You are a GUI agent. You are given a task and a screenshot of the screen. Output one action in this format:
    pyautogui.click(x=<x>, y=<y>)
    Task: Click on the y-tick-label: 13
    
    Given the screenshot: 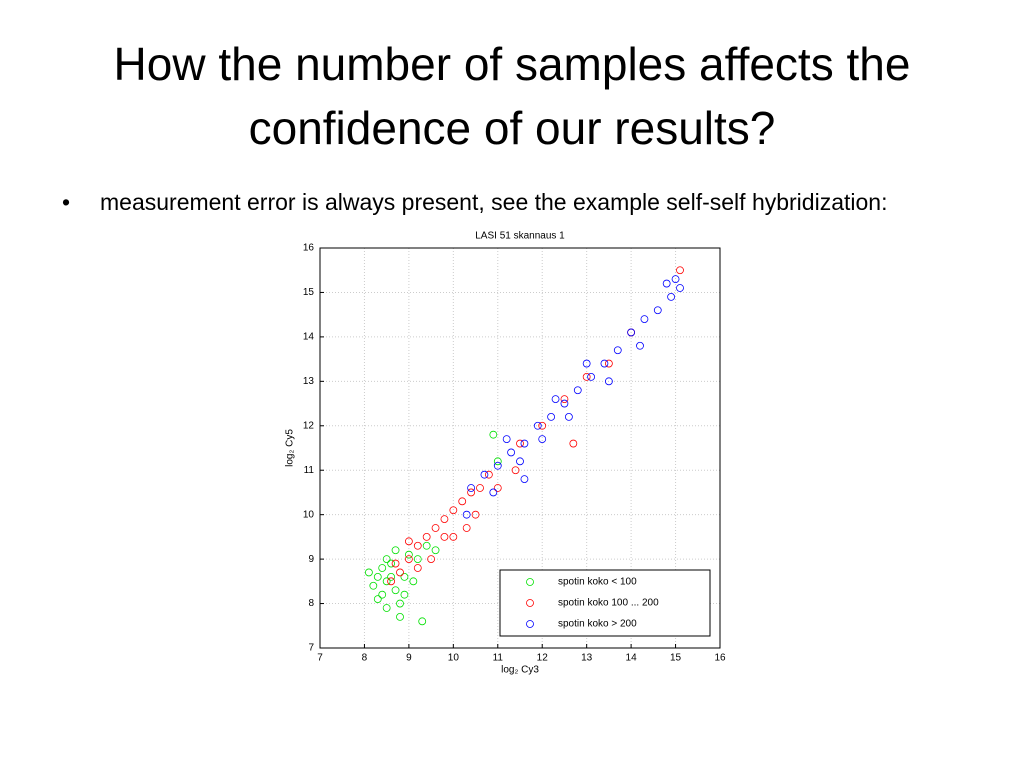 What is the action you would take?
    pyautogui.click(x=309, y=381)
    